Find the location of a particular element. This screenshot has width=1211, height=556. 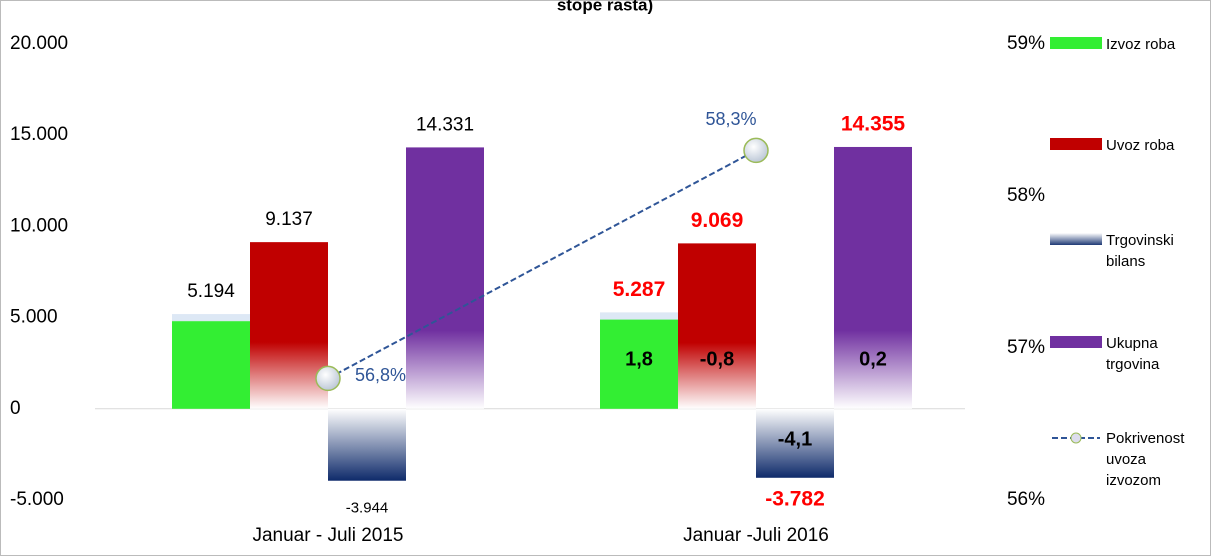

value-label: 9.137 is located at coordinates (289, 219).